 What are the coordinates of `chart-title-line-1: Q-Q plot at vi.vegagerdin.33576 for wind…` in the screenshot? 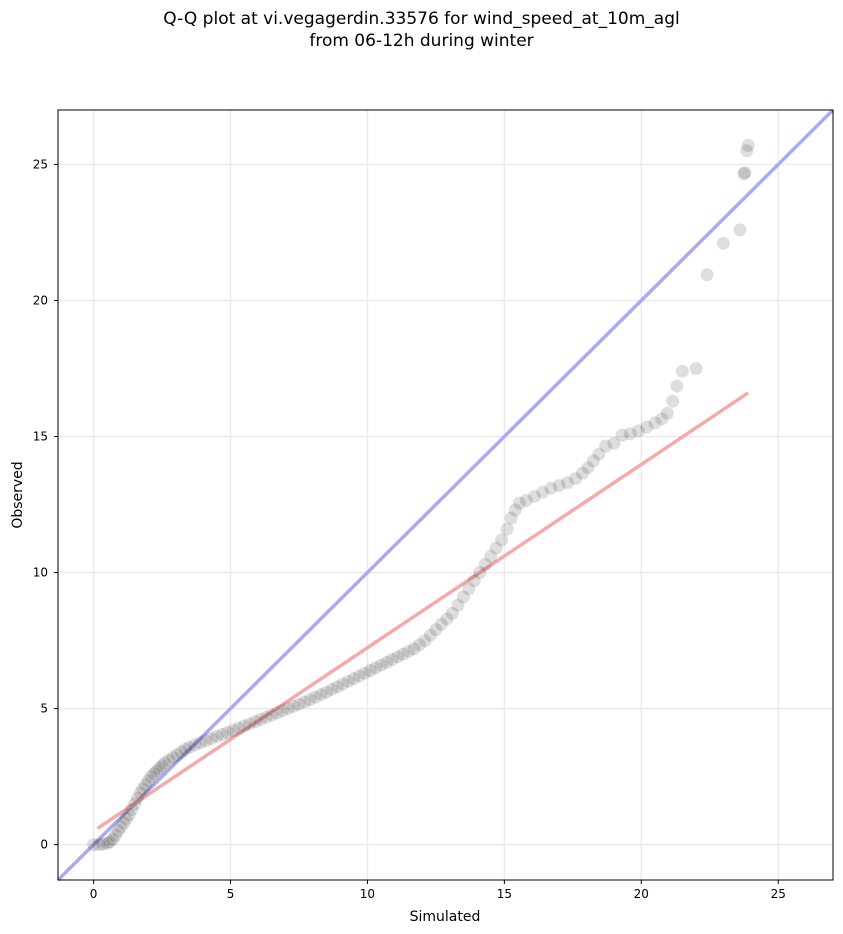 It's located at (421, 19).